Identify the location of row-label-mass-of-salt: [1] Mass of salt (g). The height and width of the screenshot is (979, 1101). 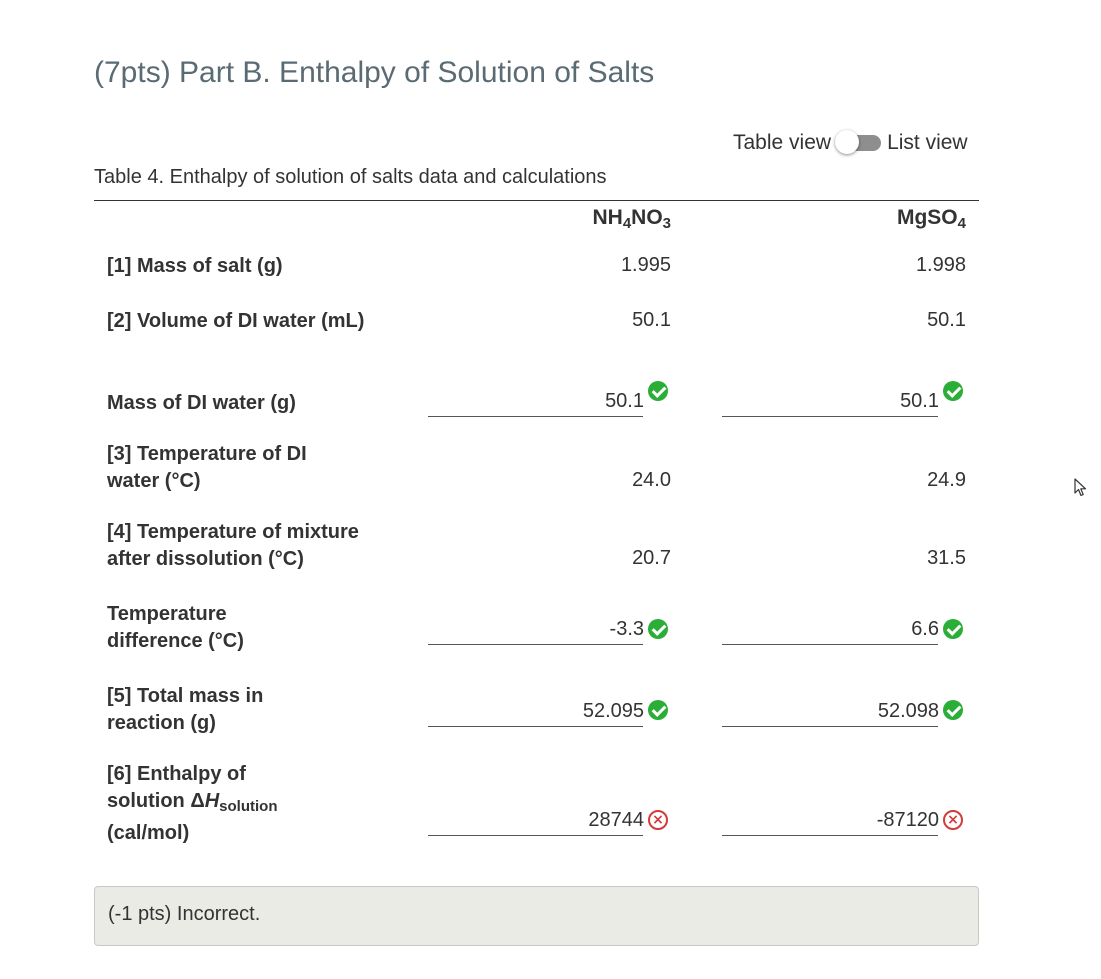
(195, 266).